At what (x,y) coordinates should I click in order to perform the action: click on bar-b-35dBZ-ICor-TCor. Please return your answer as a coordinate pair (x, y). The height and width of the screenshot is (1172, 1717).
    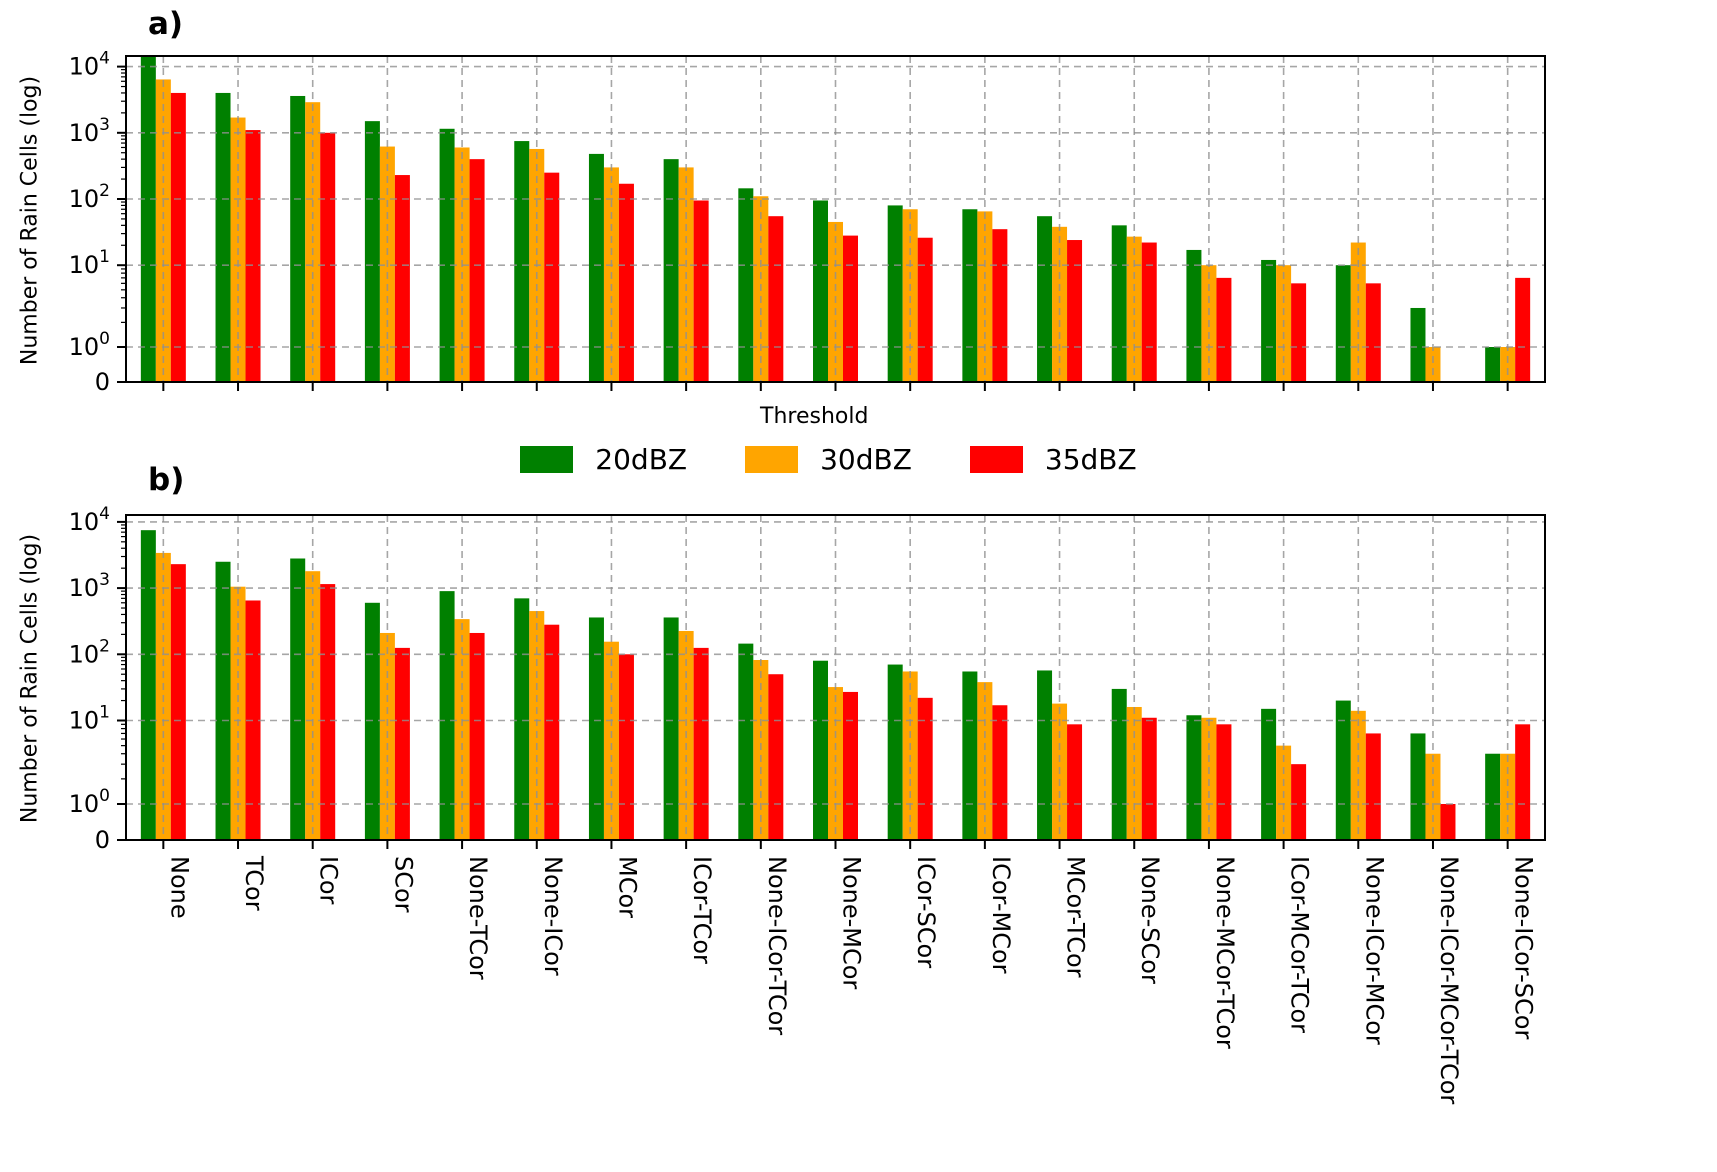
    Looking at the image, I should click on (701, 743).